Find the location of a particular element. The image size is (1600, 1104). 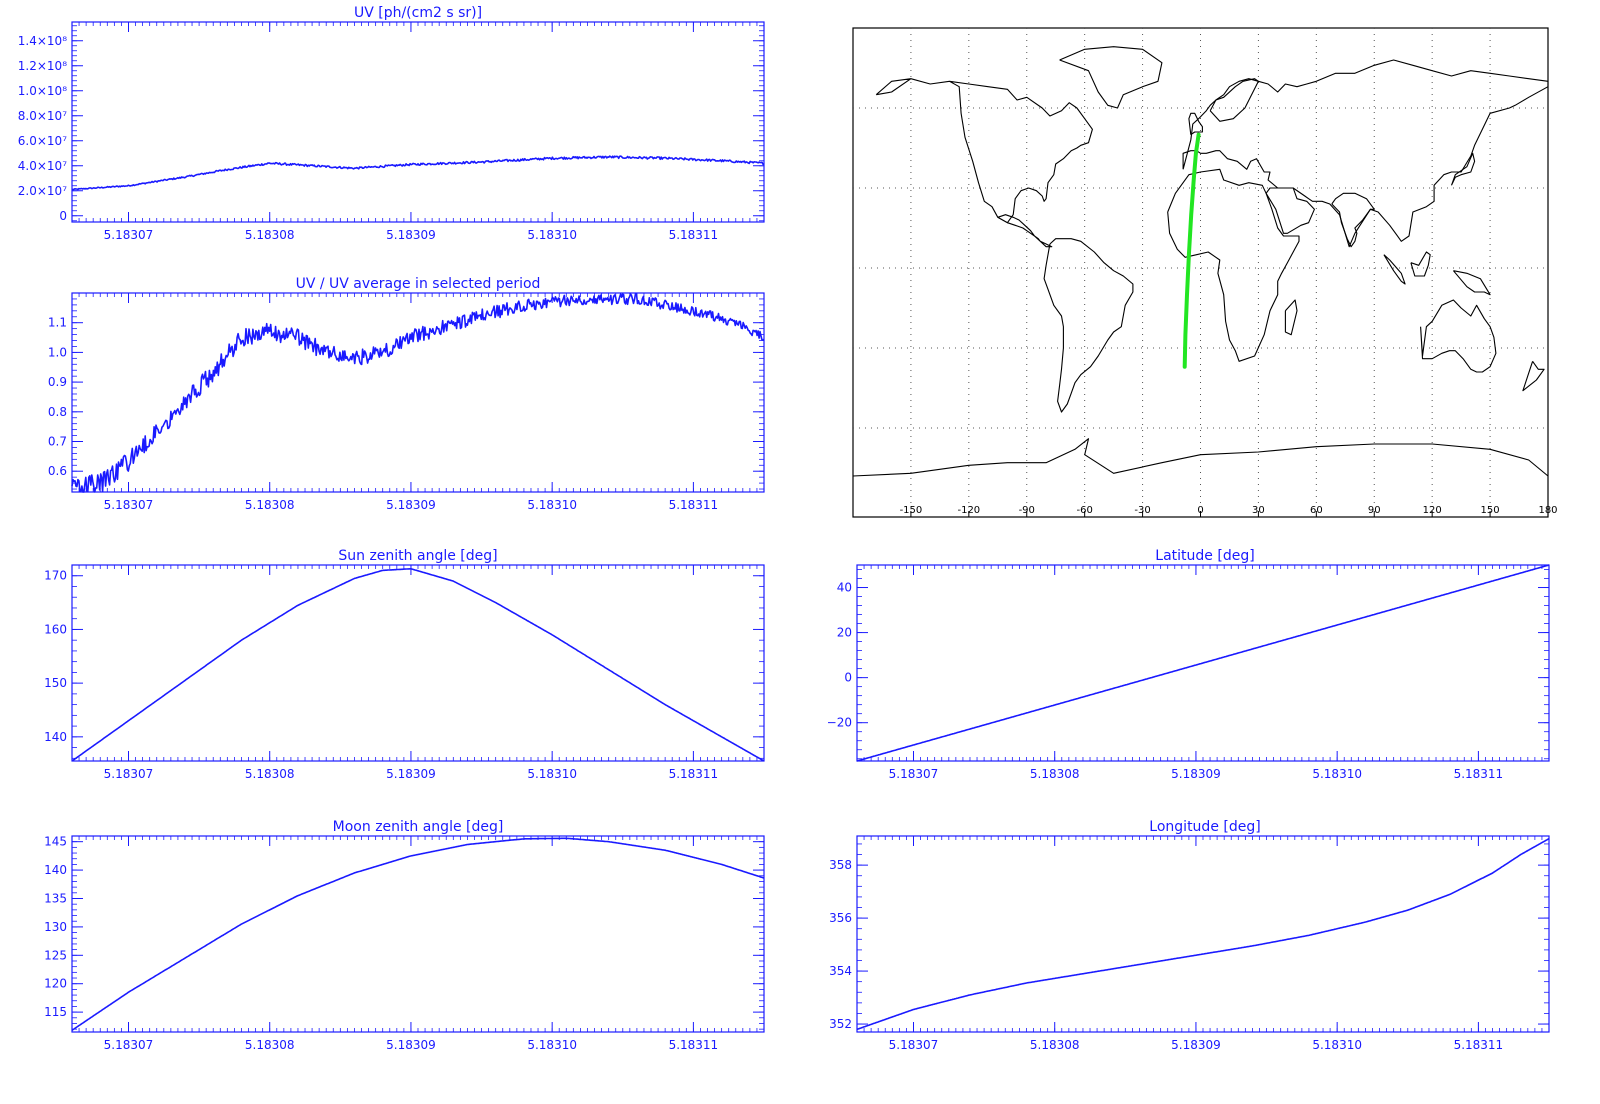

plot-frame-sza is located at coordinates (418, 663).